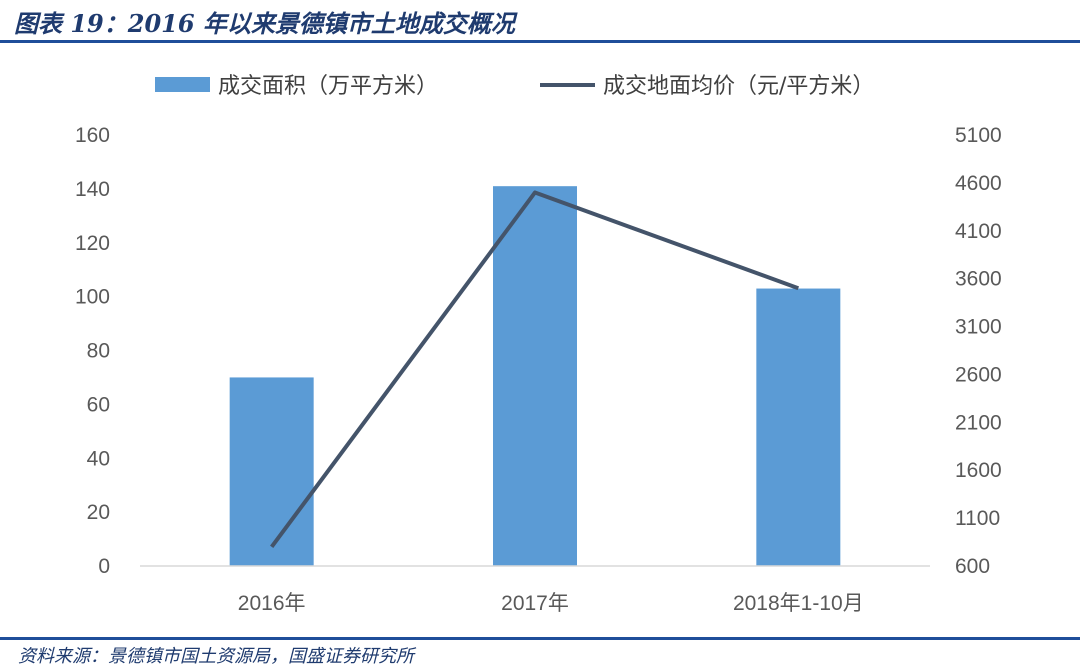 This screenshot has width=1080, height=668. What do you see at coordinates (535, 603) in the screenshot?
I see `x-tick-label: 2017年` at bounding box center [535, 603].